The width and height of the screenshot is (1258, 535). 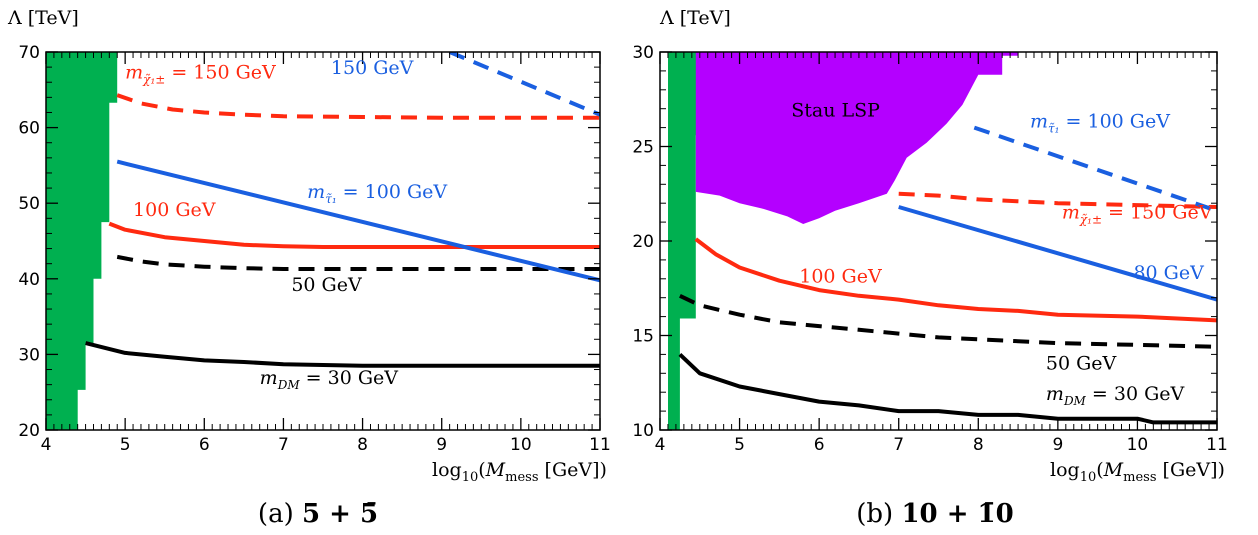 I want to click on y-tick-label: 50, so click(x=29, y=204).